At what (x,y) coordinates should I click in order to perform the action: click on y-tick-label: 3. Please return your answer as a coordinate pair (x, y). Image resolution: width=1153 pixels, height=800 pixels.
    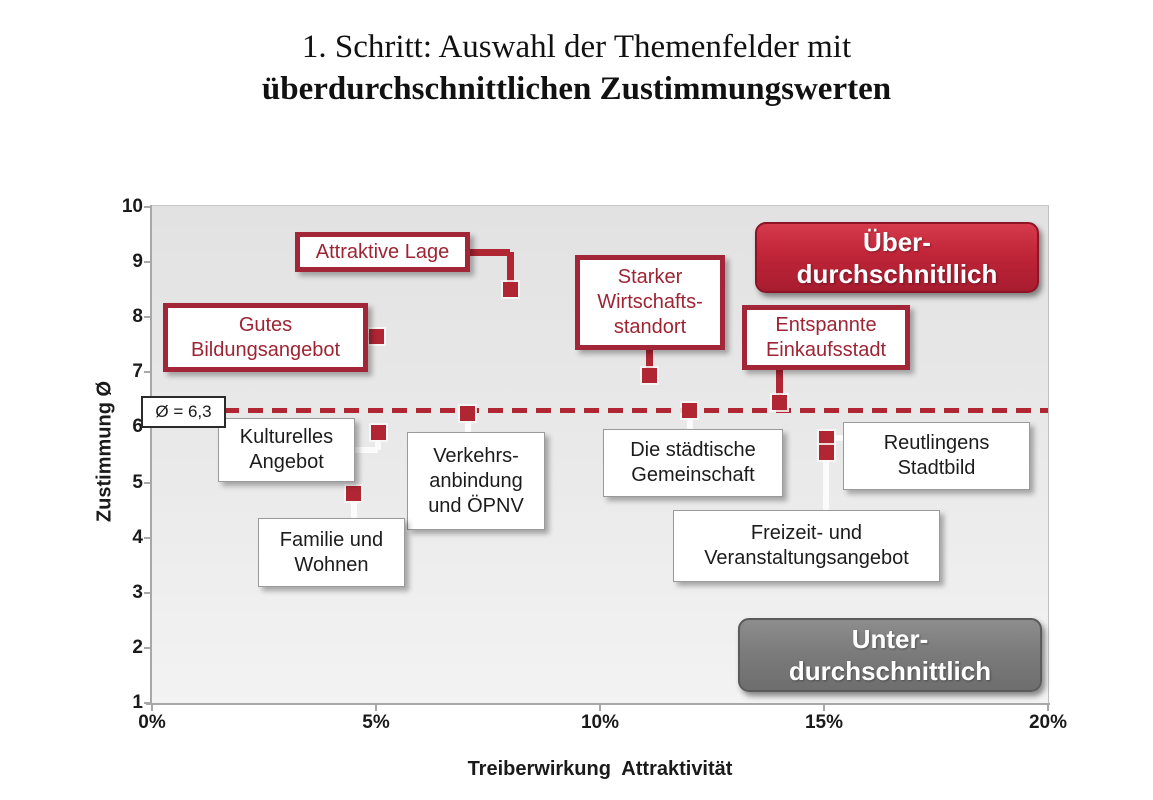
    Looking at the image, I should click on (137, 592).